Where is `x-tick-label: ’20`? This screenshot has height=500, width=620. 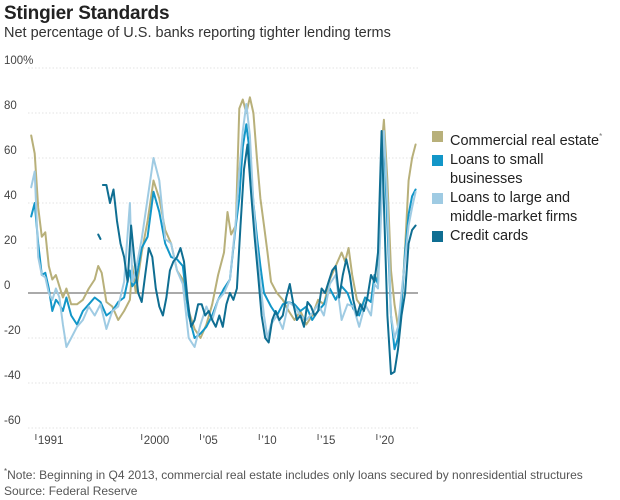
x-tick-label: ’20 is located at coordinates (386, 441).